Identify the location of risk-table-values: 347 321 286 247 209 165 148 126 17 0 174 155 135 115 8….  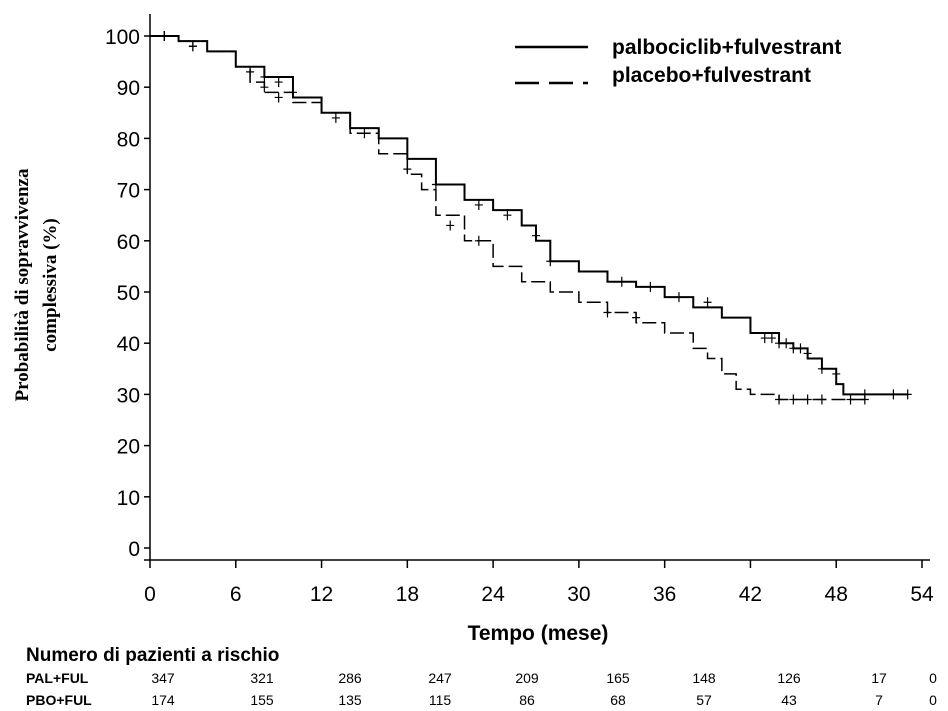
(544, 689).